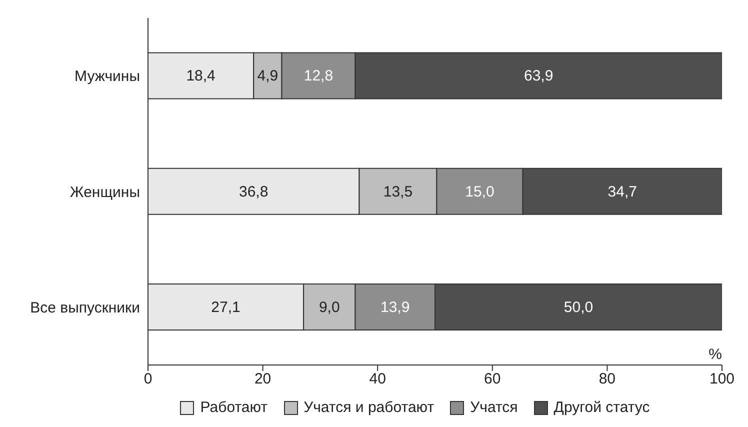 The width and height of the screenshot is (748, 427). I want to click on data-label: 36,8, so click(253, 191).